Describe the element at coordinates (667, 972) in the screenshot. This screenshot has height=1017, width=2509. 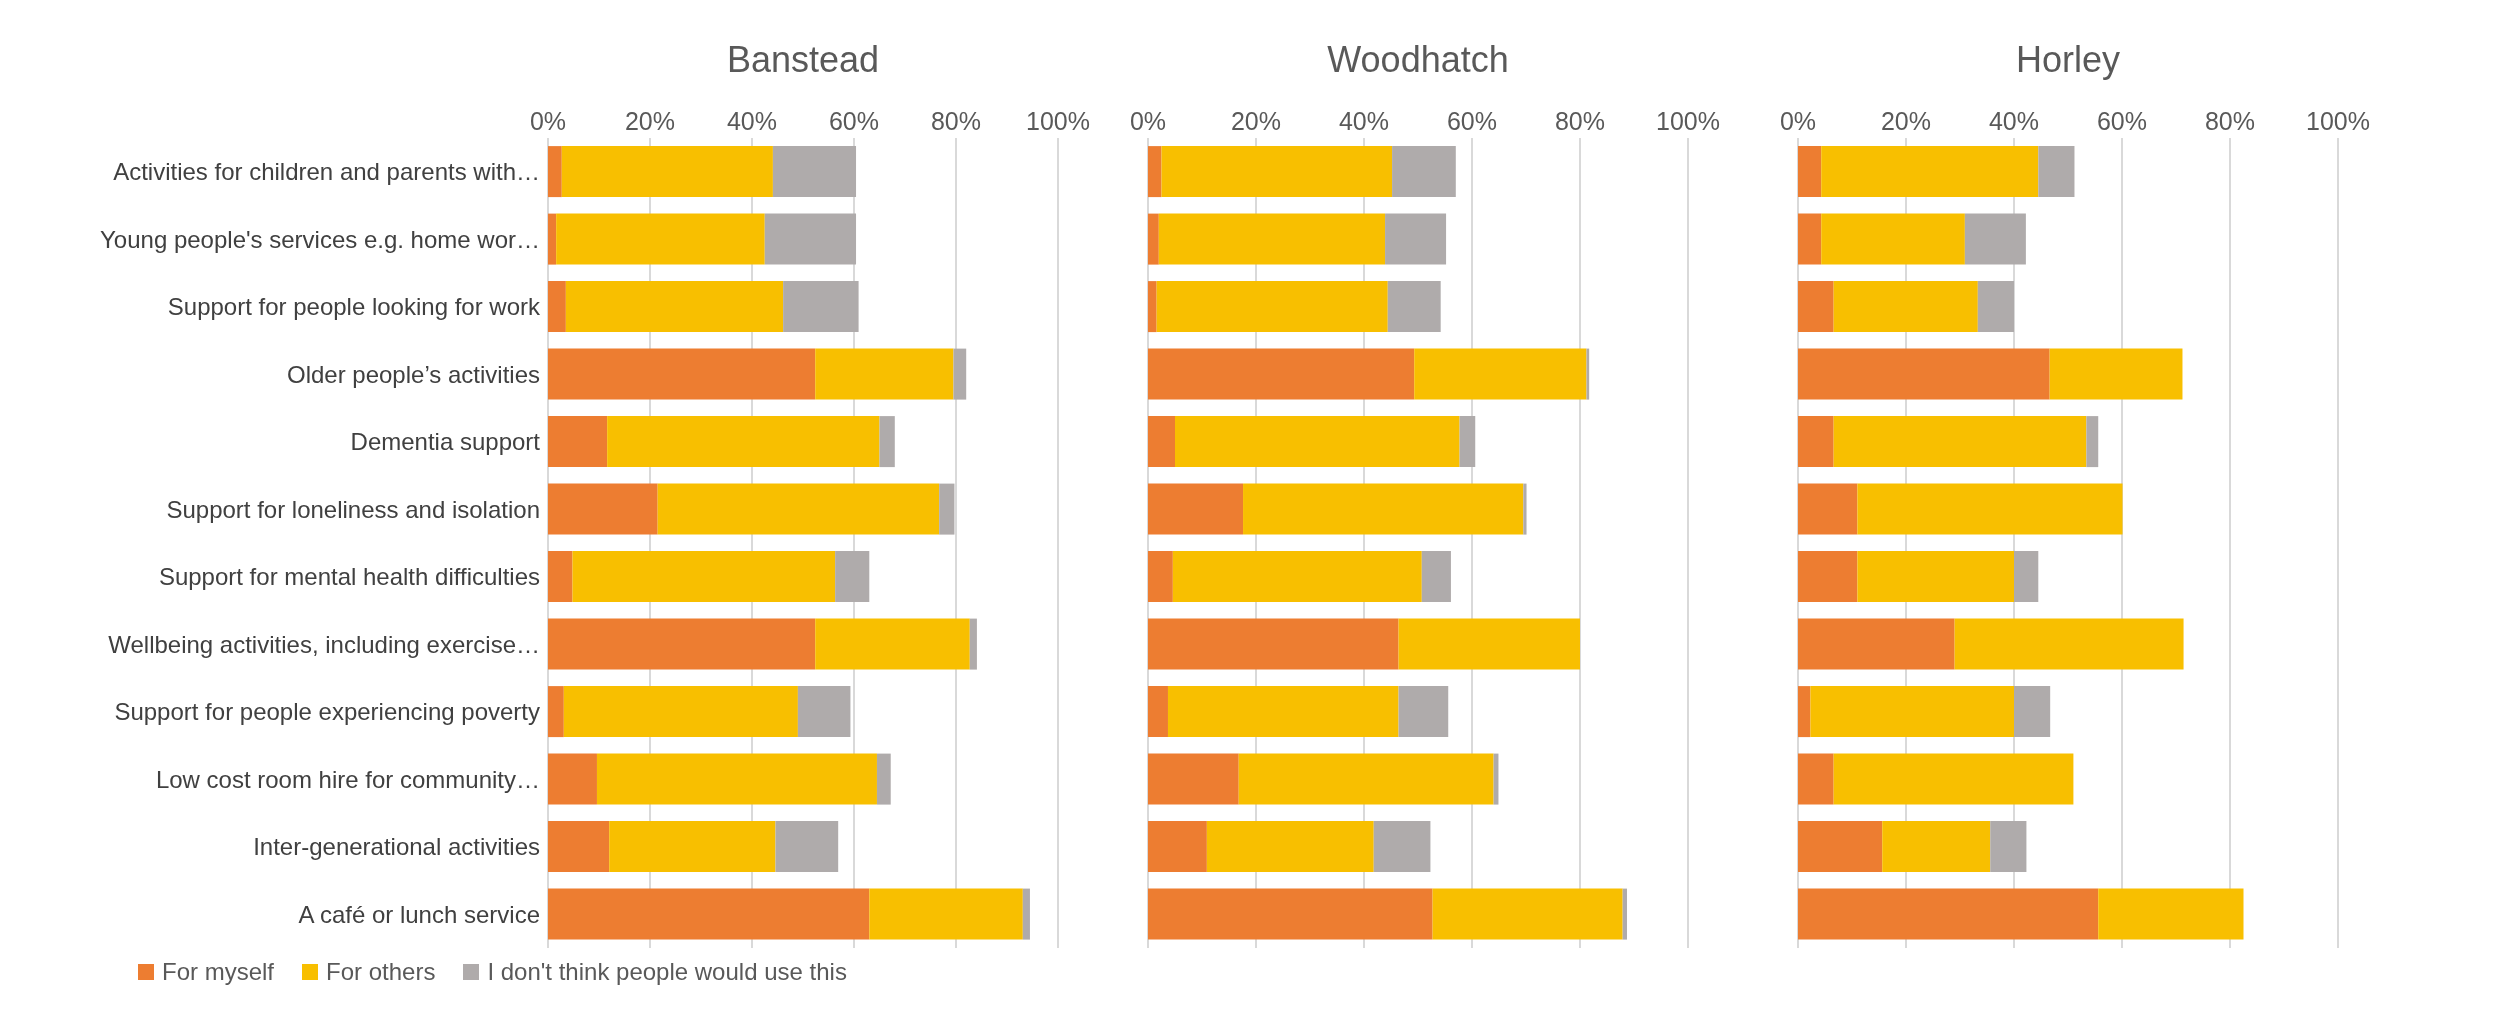
I see `legend-label: I don't think people would use this` at that location.